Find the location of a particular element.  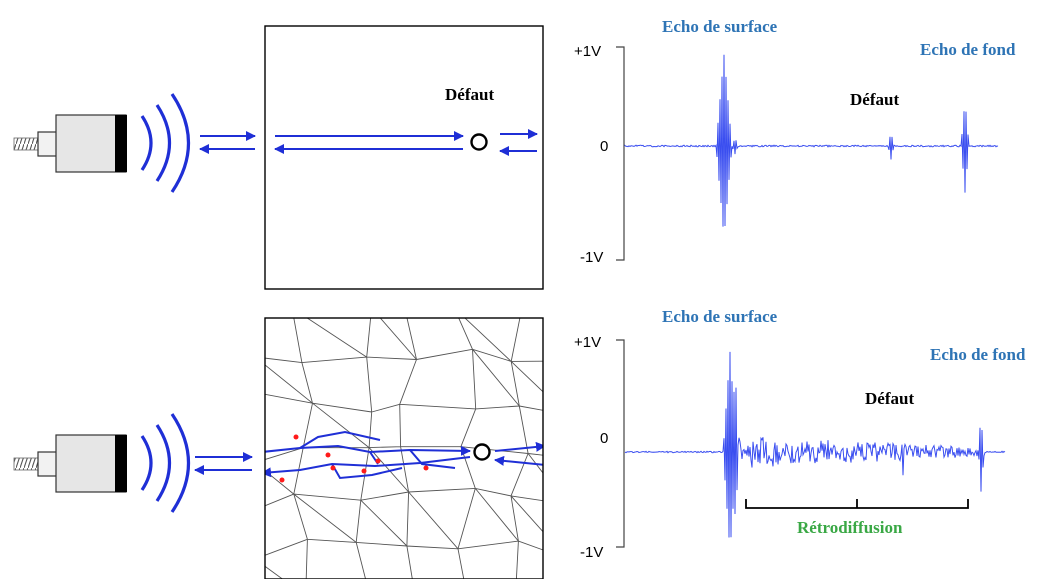

bottom-y-tick-neg: -1V is located at coordinates (591, 552).